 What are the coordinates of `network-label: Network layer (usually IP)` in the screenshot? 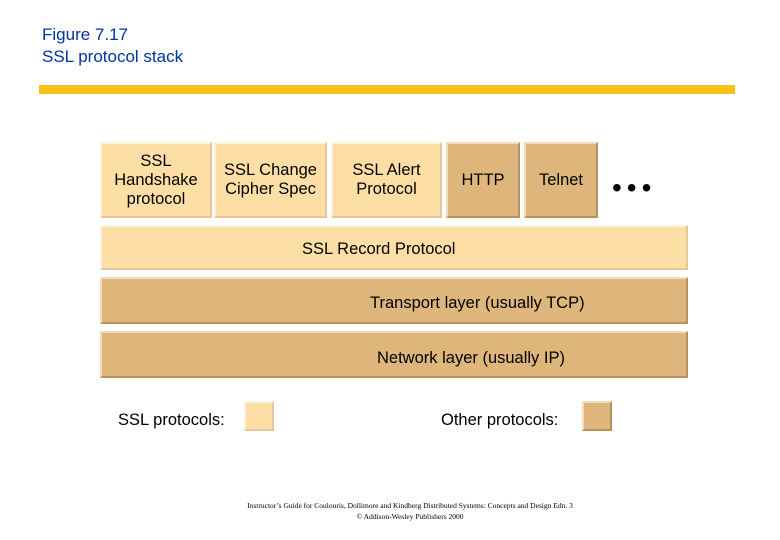 It's located at (471, 358).